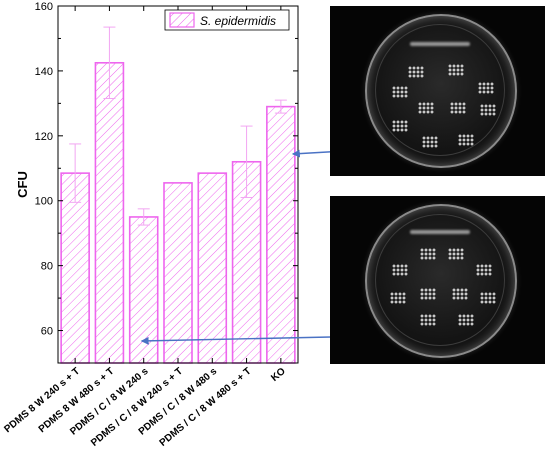 Image resolution: width=550 pixels, height=458 pixels. I want to click on petri-dish-photo-bottom, so click(437, 280).